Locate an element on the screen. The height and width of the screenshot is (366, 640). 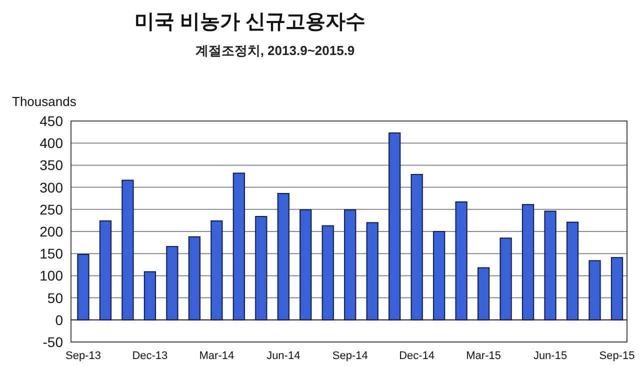
y-tick-label: 0 is located at coordinates (59, 320).